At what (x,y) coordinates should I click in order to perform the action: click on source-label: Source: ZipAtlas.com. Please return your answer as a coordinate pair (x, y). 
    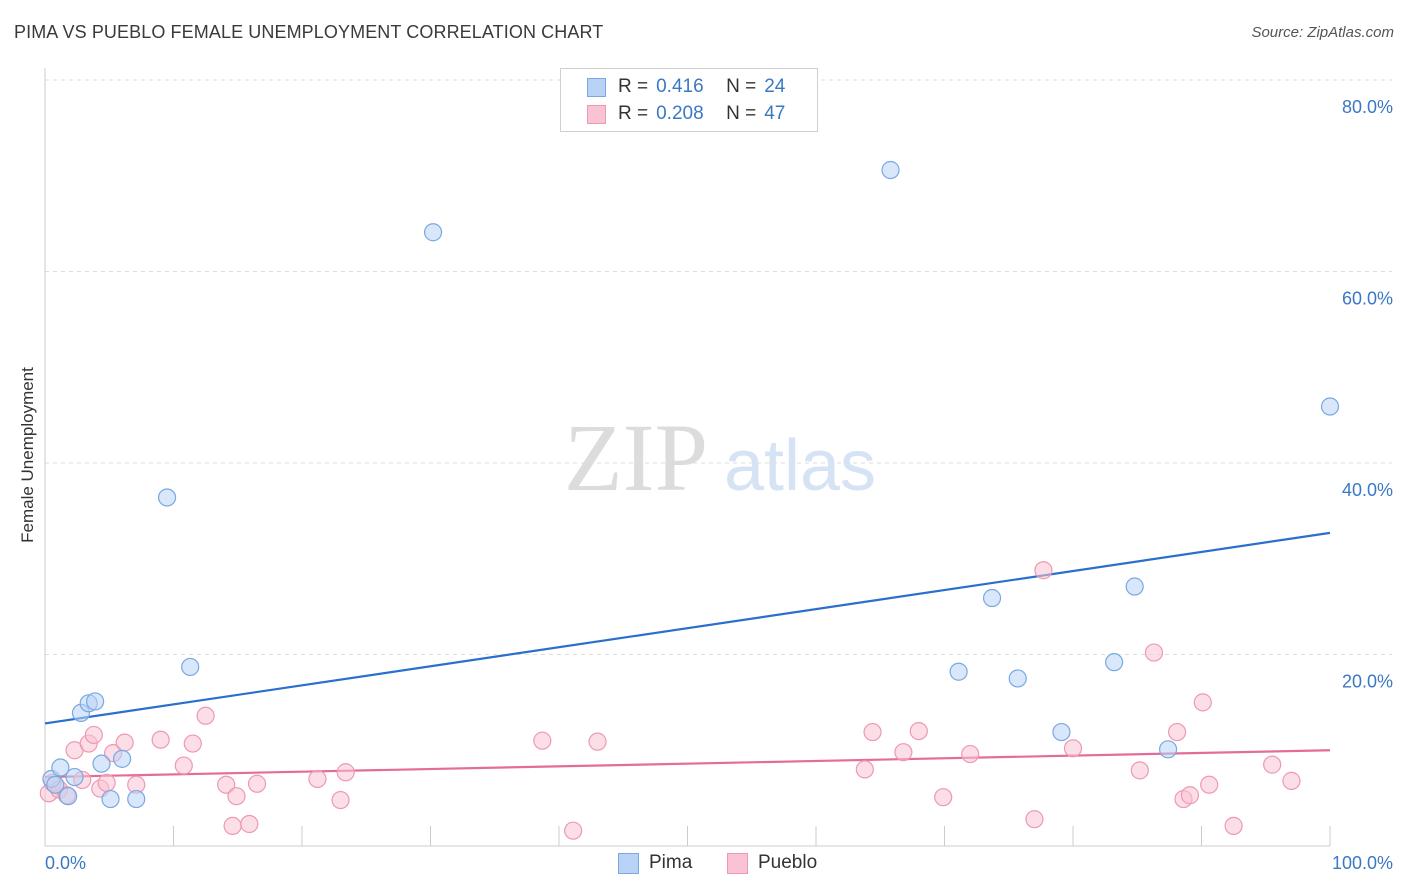
    Looking at the image, I should click on (1322, 32).